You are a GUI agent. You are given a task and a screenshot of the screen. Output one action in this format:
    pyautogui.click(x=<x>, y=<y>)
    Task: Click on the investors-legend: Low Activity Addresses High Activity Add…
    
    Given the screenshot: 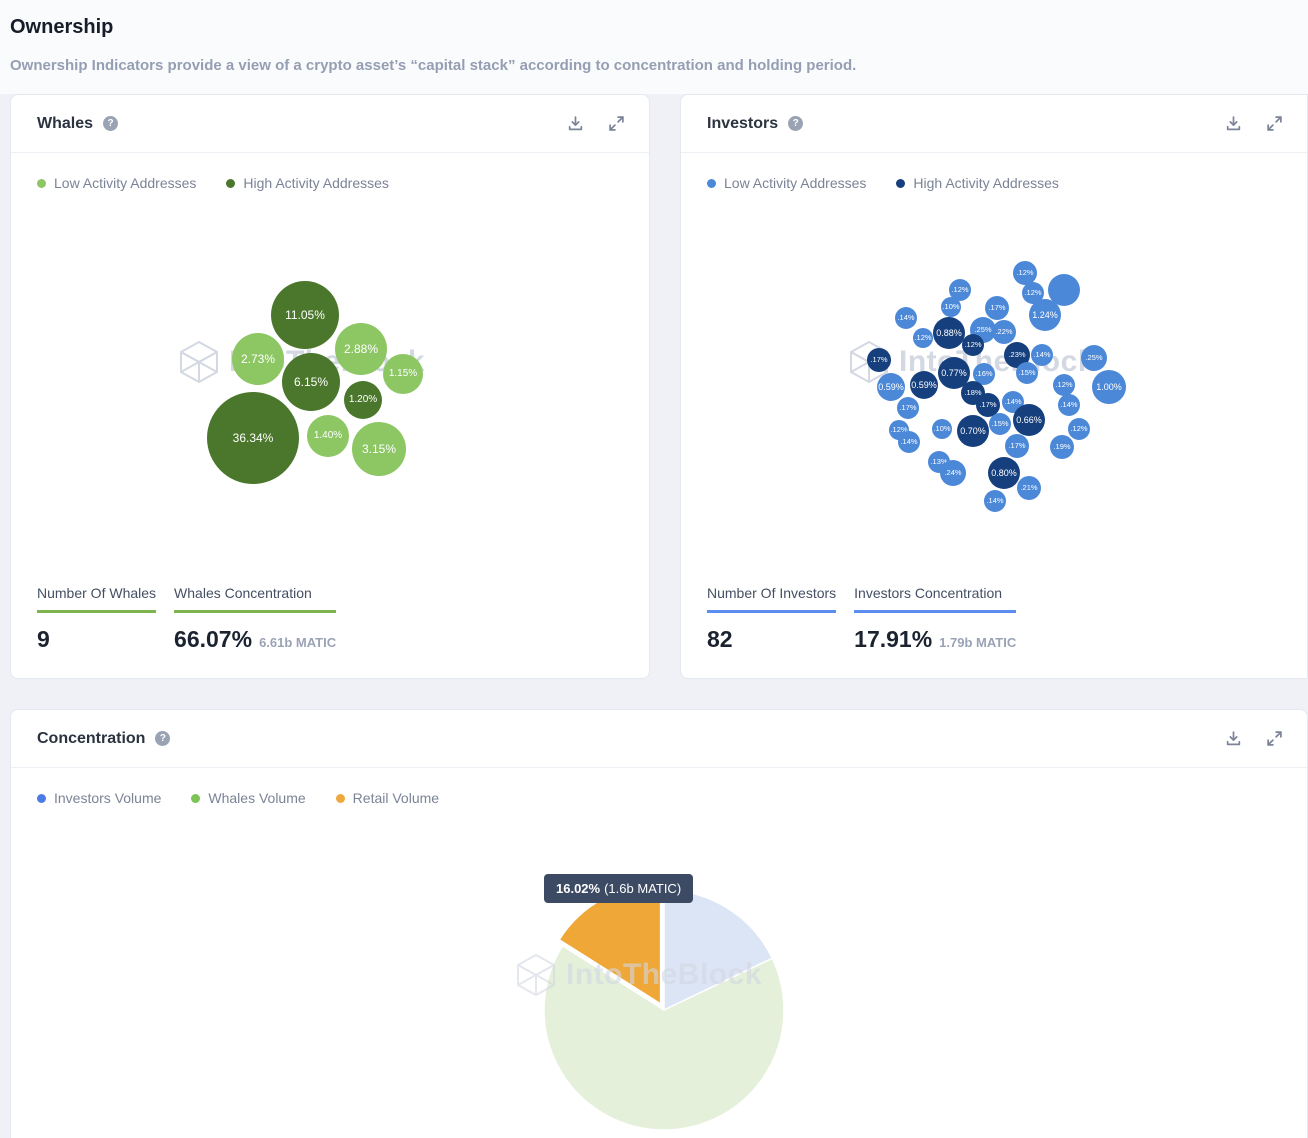 What is the action you would take?
    pyautogui.click(x=994, y=179)
    